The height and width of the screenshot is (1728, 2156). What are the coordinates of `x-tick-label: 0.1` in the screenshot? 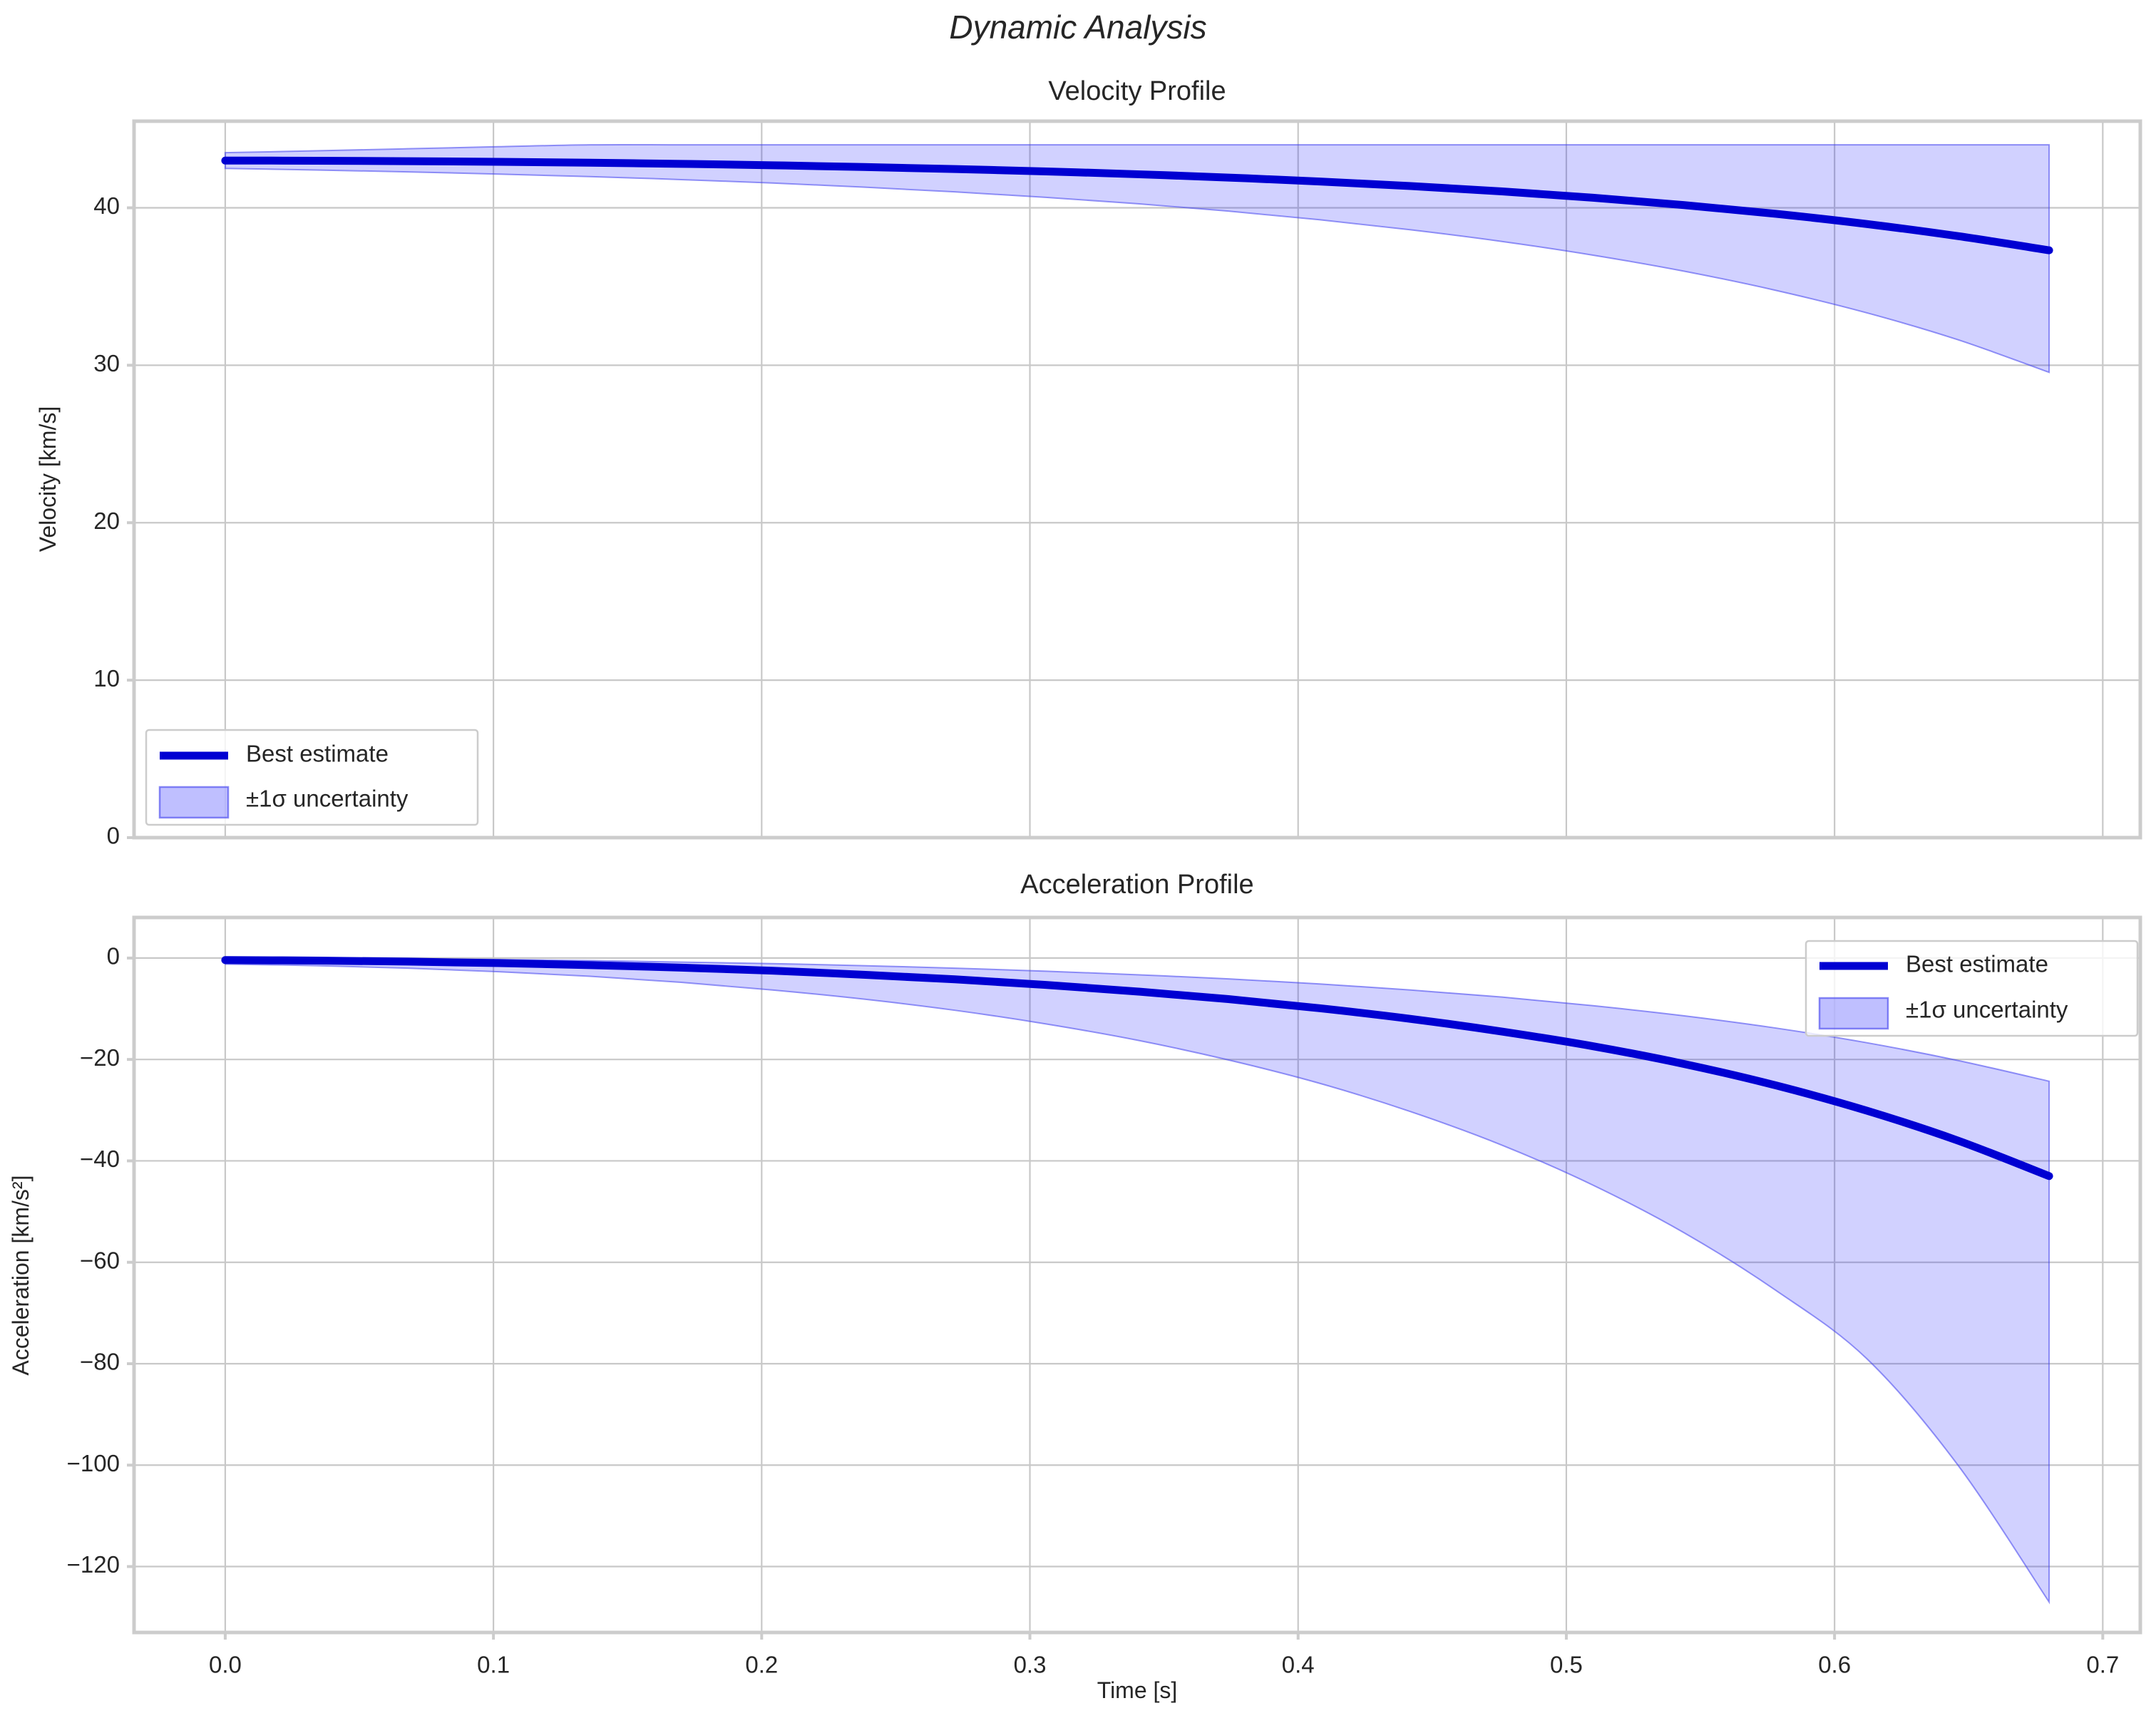 It's located at (493, 1665).